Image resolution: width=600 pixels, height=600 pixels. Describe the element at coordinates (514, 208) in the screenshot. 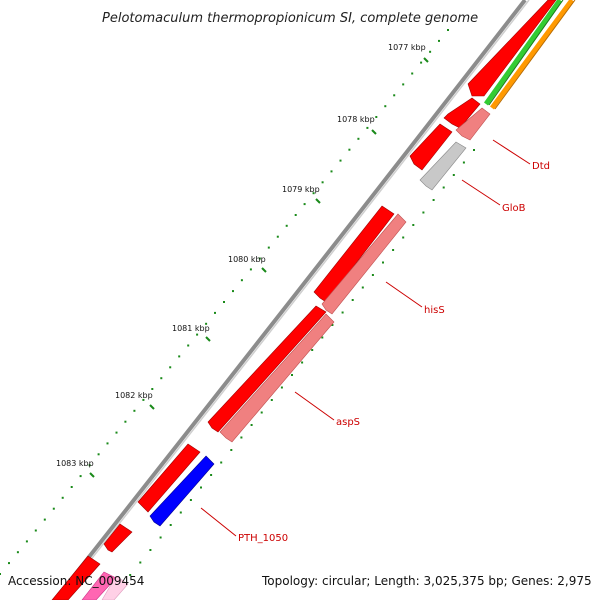

I see `gene-label-glob: GloB` at that location.